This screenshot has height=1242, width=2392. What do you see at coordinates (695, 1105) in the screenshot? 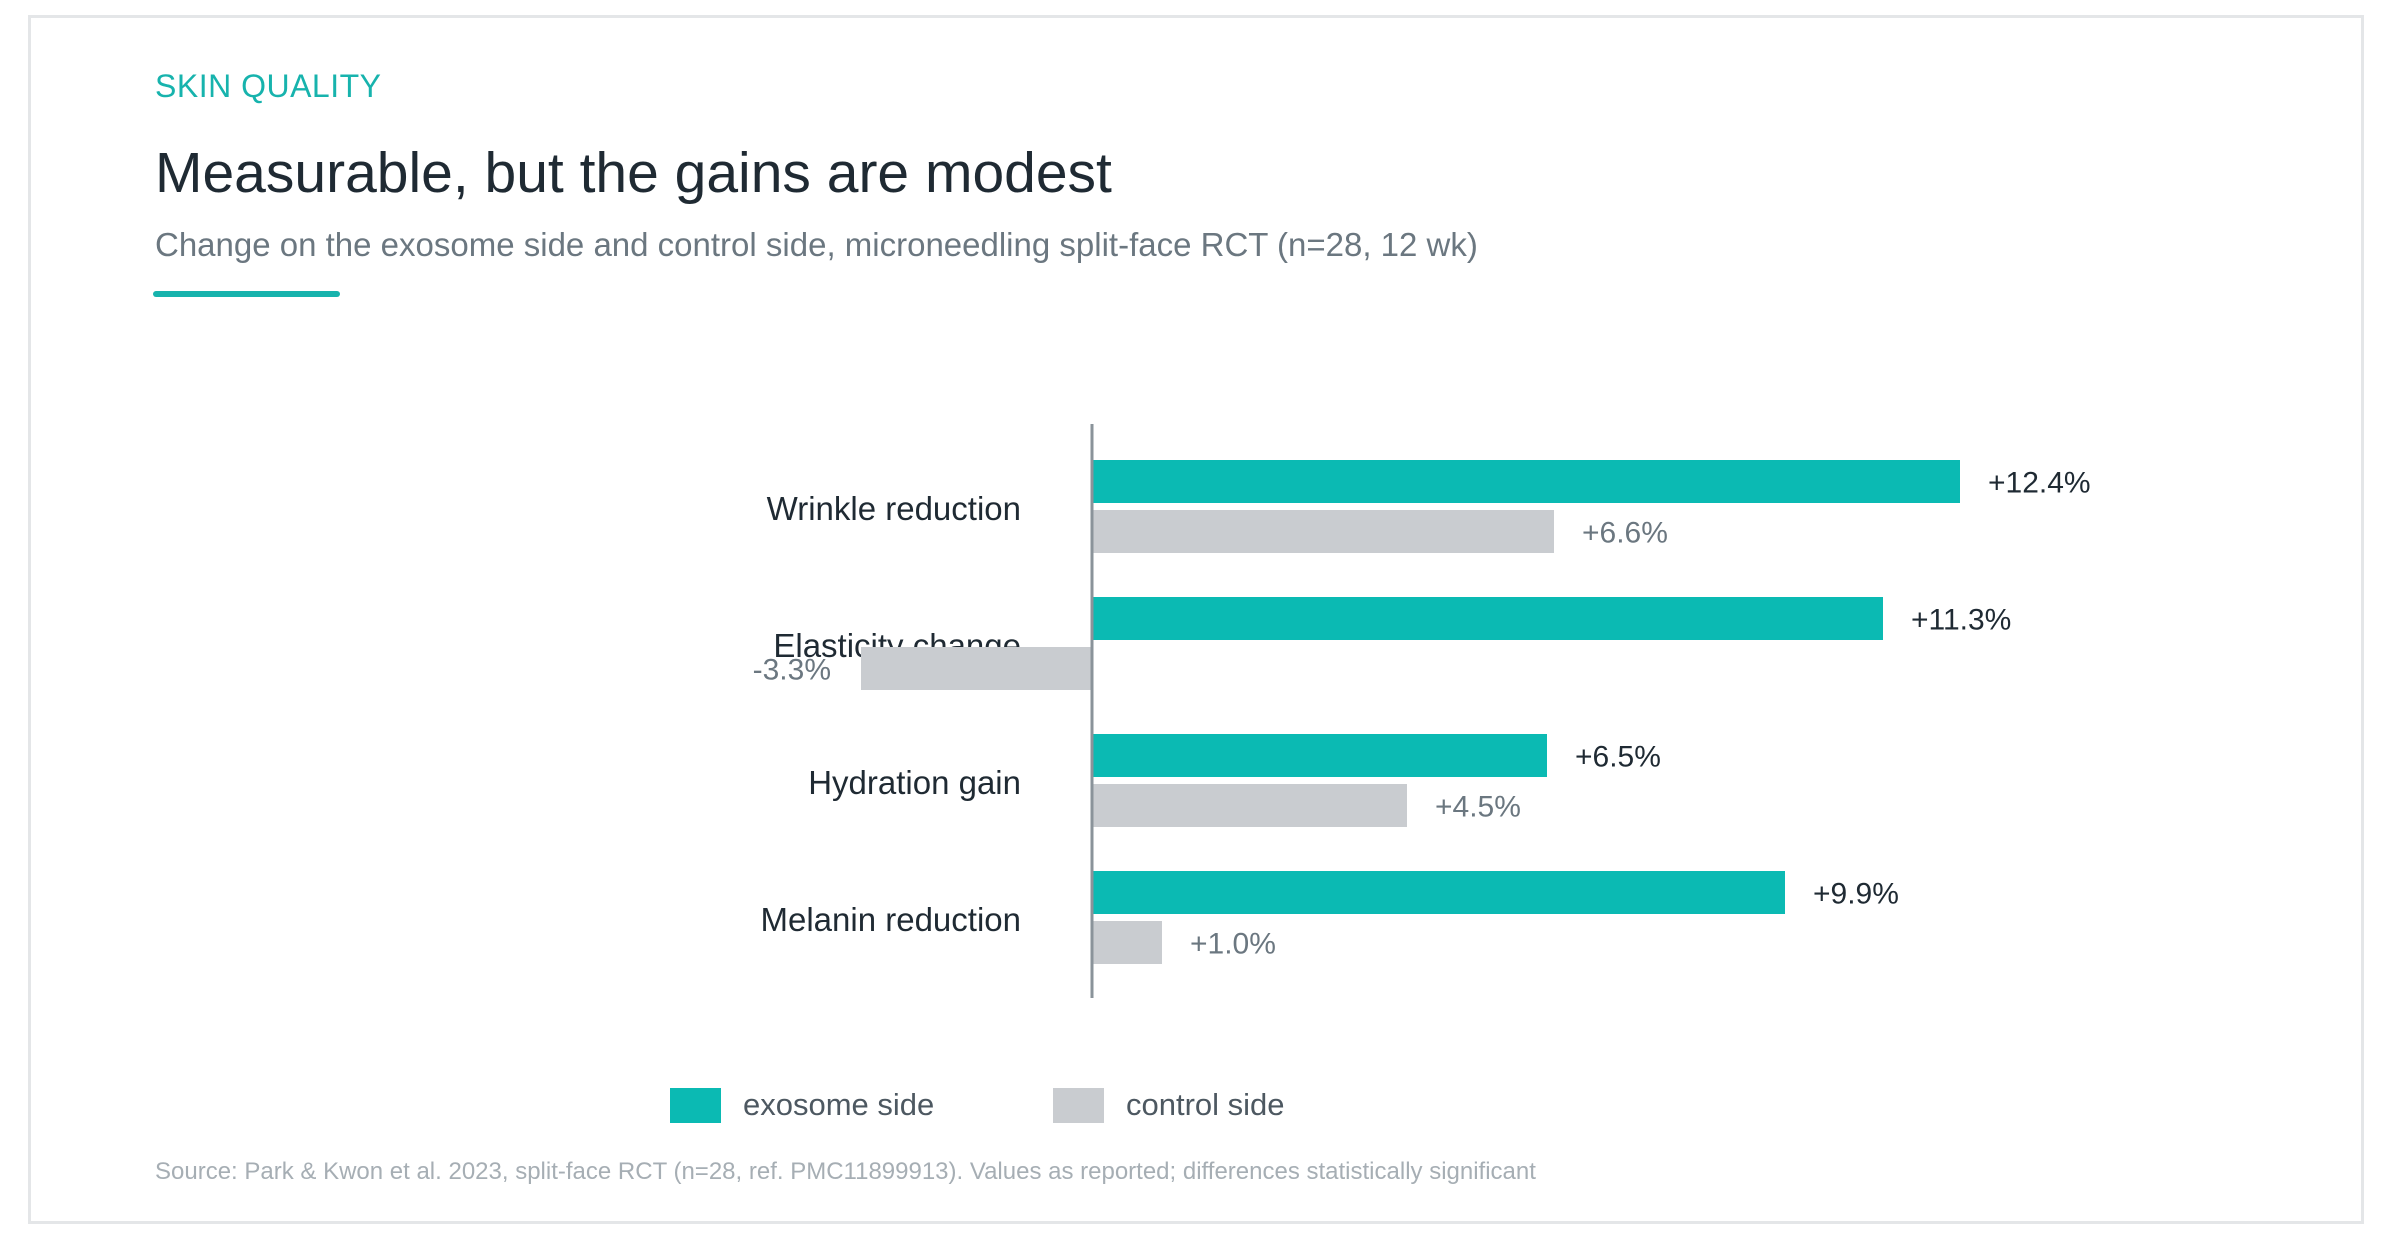
I see `legend-swatch-exosome` at bounding box center [695, 1105].